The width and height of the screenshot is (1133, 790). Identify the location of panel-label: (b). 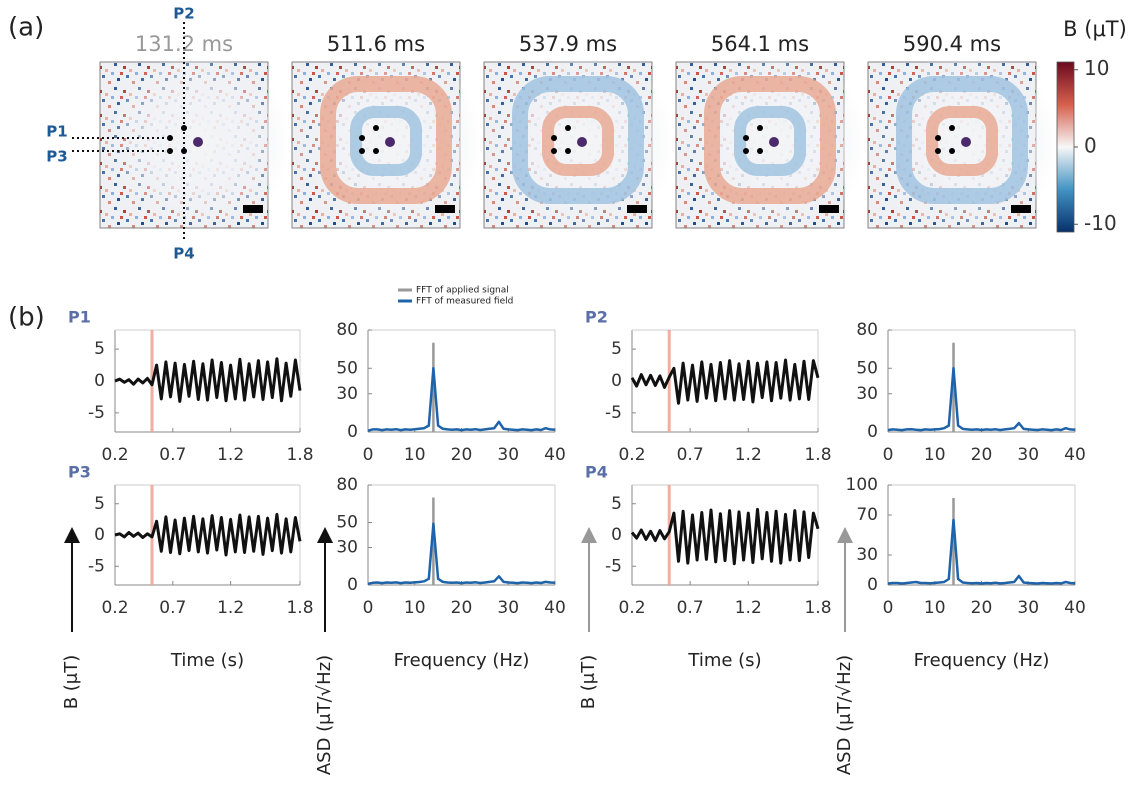
(26, 318).